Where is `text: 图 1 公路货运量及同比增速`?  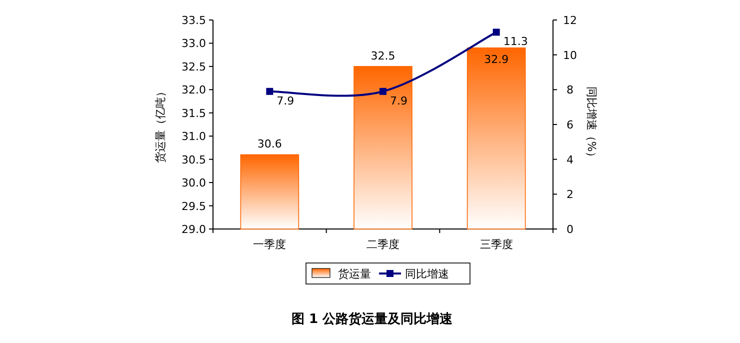
text: 图 1 公路货运量及同比增速 is located at coordinates (372, 319).